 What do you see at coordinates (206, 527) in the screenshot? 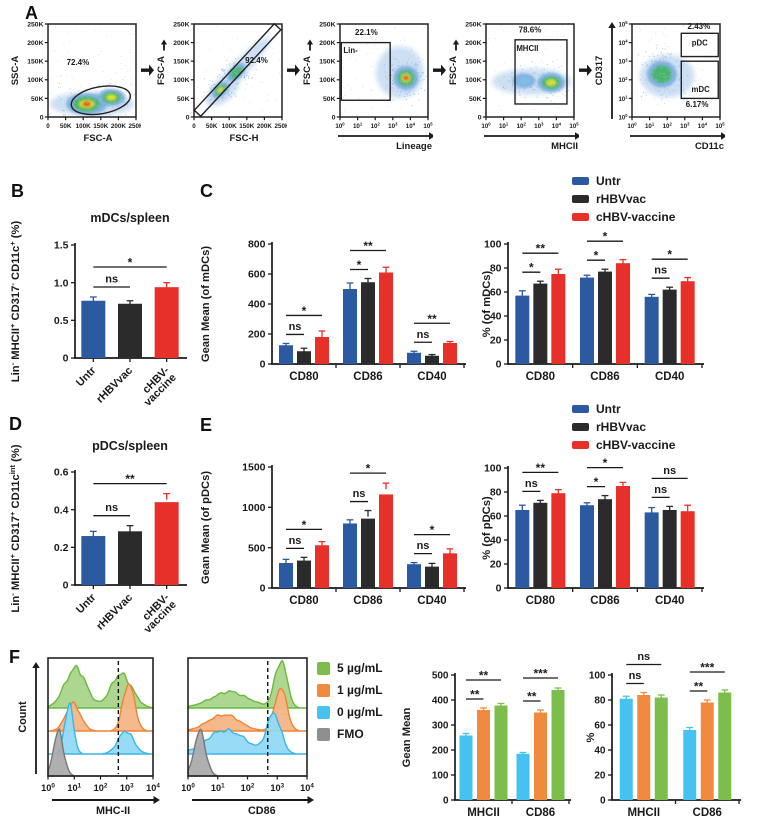
I see `svg-text: Gean Mean (of pDCs)` at bounding box center [206, 527].